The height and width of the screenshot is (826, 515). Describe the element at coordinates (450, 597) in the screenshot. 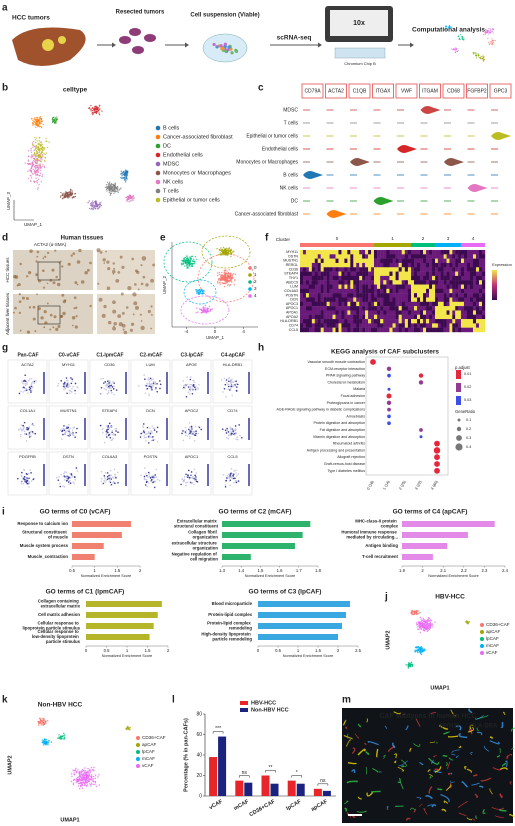

I see `label: HBV-HCC` at that location.